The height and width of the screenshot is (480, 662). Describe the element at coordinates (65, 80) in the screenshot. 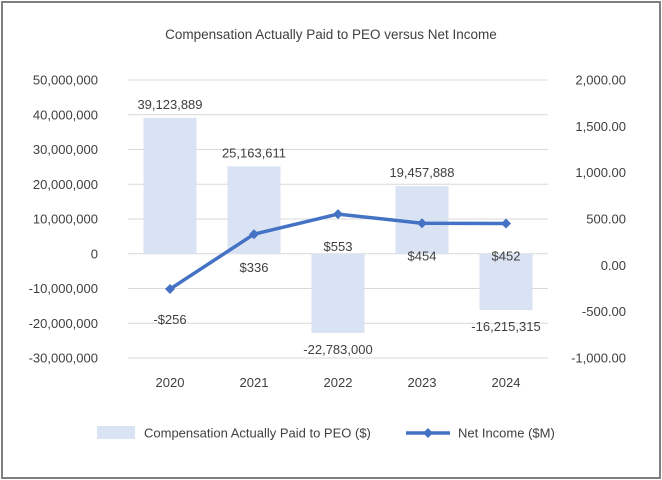

I see `y-left-tick-label: 50,000,000` at that location.